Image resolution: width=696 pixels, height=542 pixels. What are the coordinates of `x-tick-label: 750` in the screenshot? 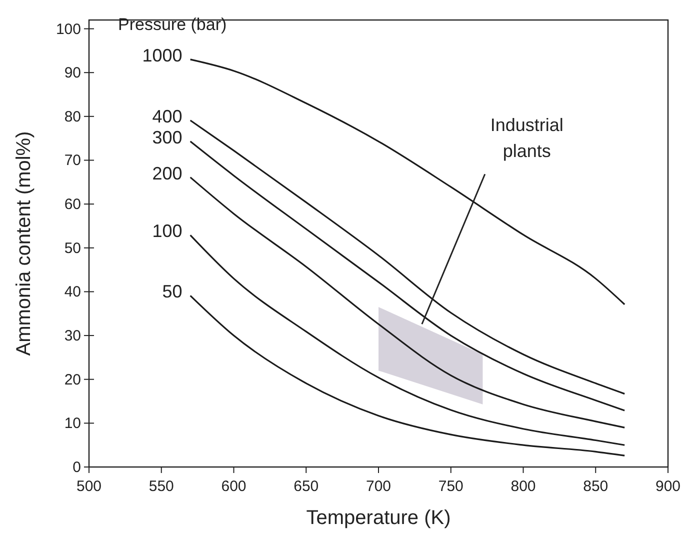 It's located at (451, 486).